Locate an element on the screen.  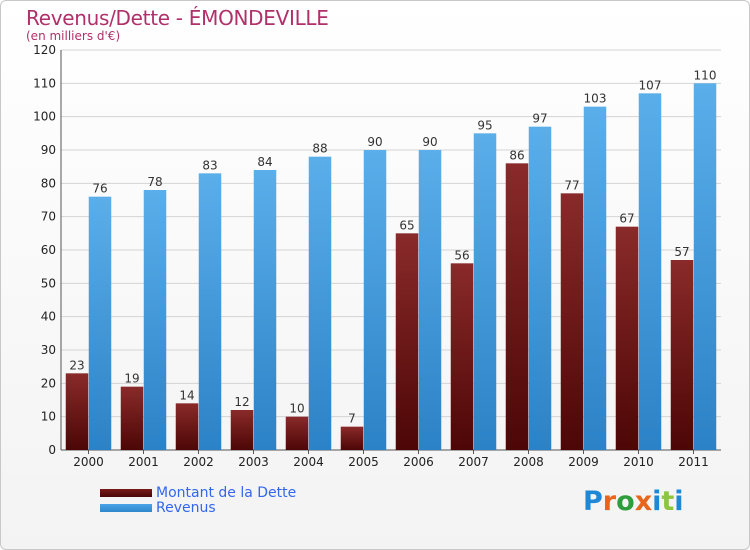
y-tick-label: 90 is located at coordinates (48, 150).